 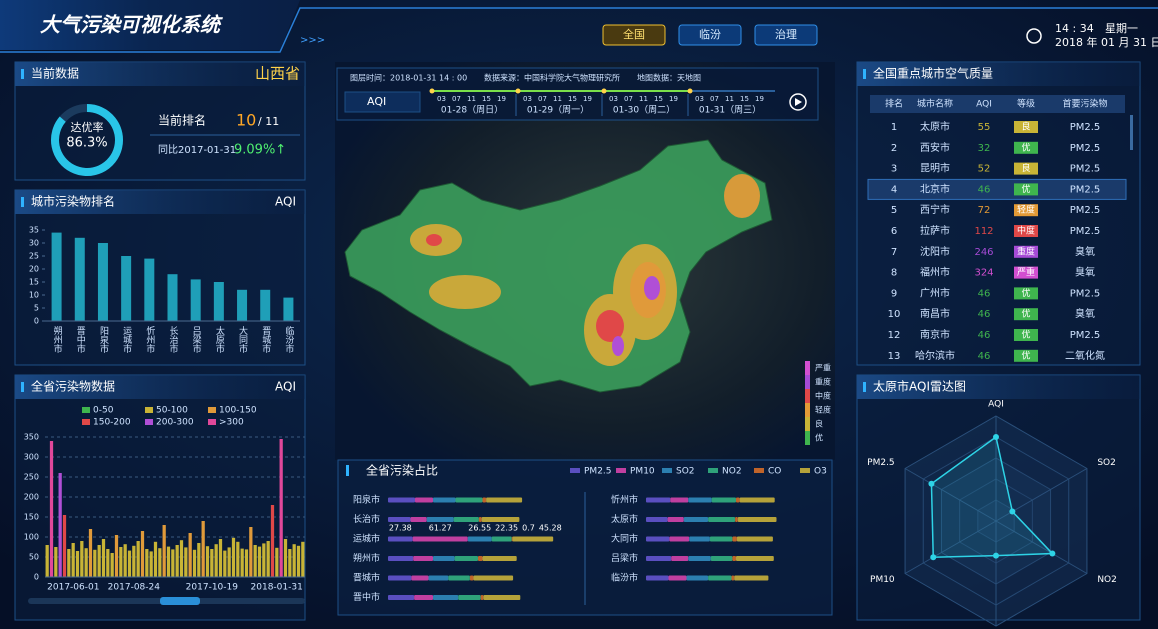 What do you see at coordinates (73, 386) in the screenshot?
I see `panel-title: 全省污染物数据` at bounding box center [73, 386].